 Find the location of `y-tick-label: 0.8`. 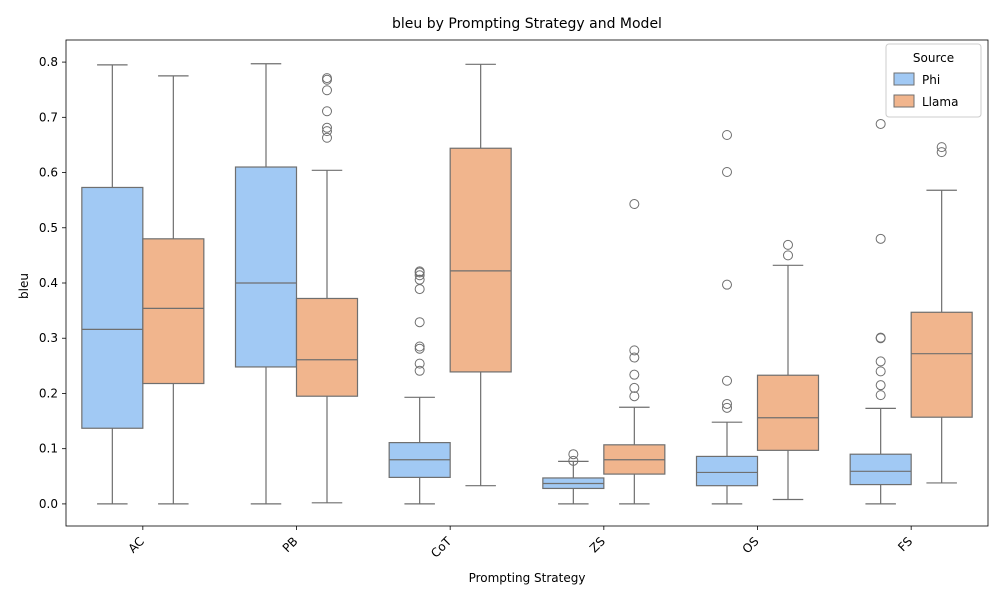

y-tick-label: 0.8 is located at coordinates (48, 62).